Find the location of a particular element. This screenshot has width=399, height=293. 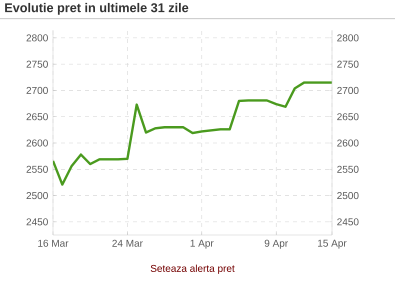

y-tick-label: 2450 is located at coordinates (37, 222).